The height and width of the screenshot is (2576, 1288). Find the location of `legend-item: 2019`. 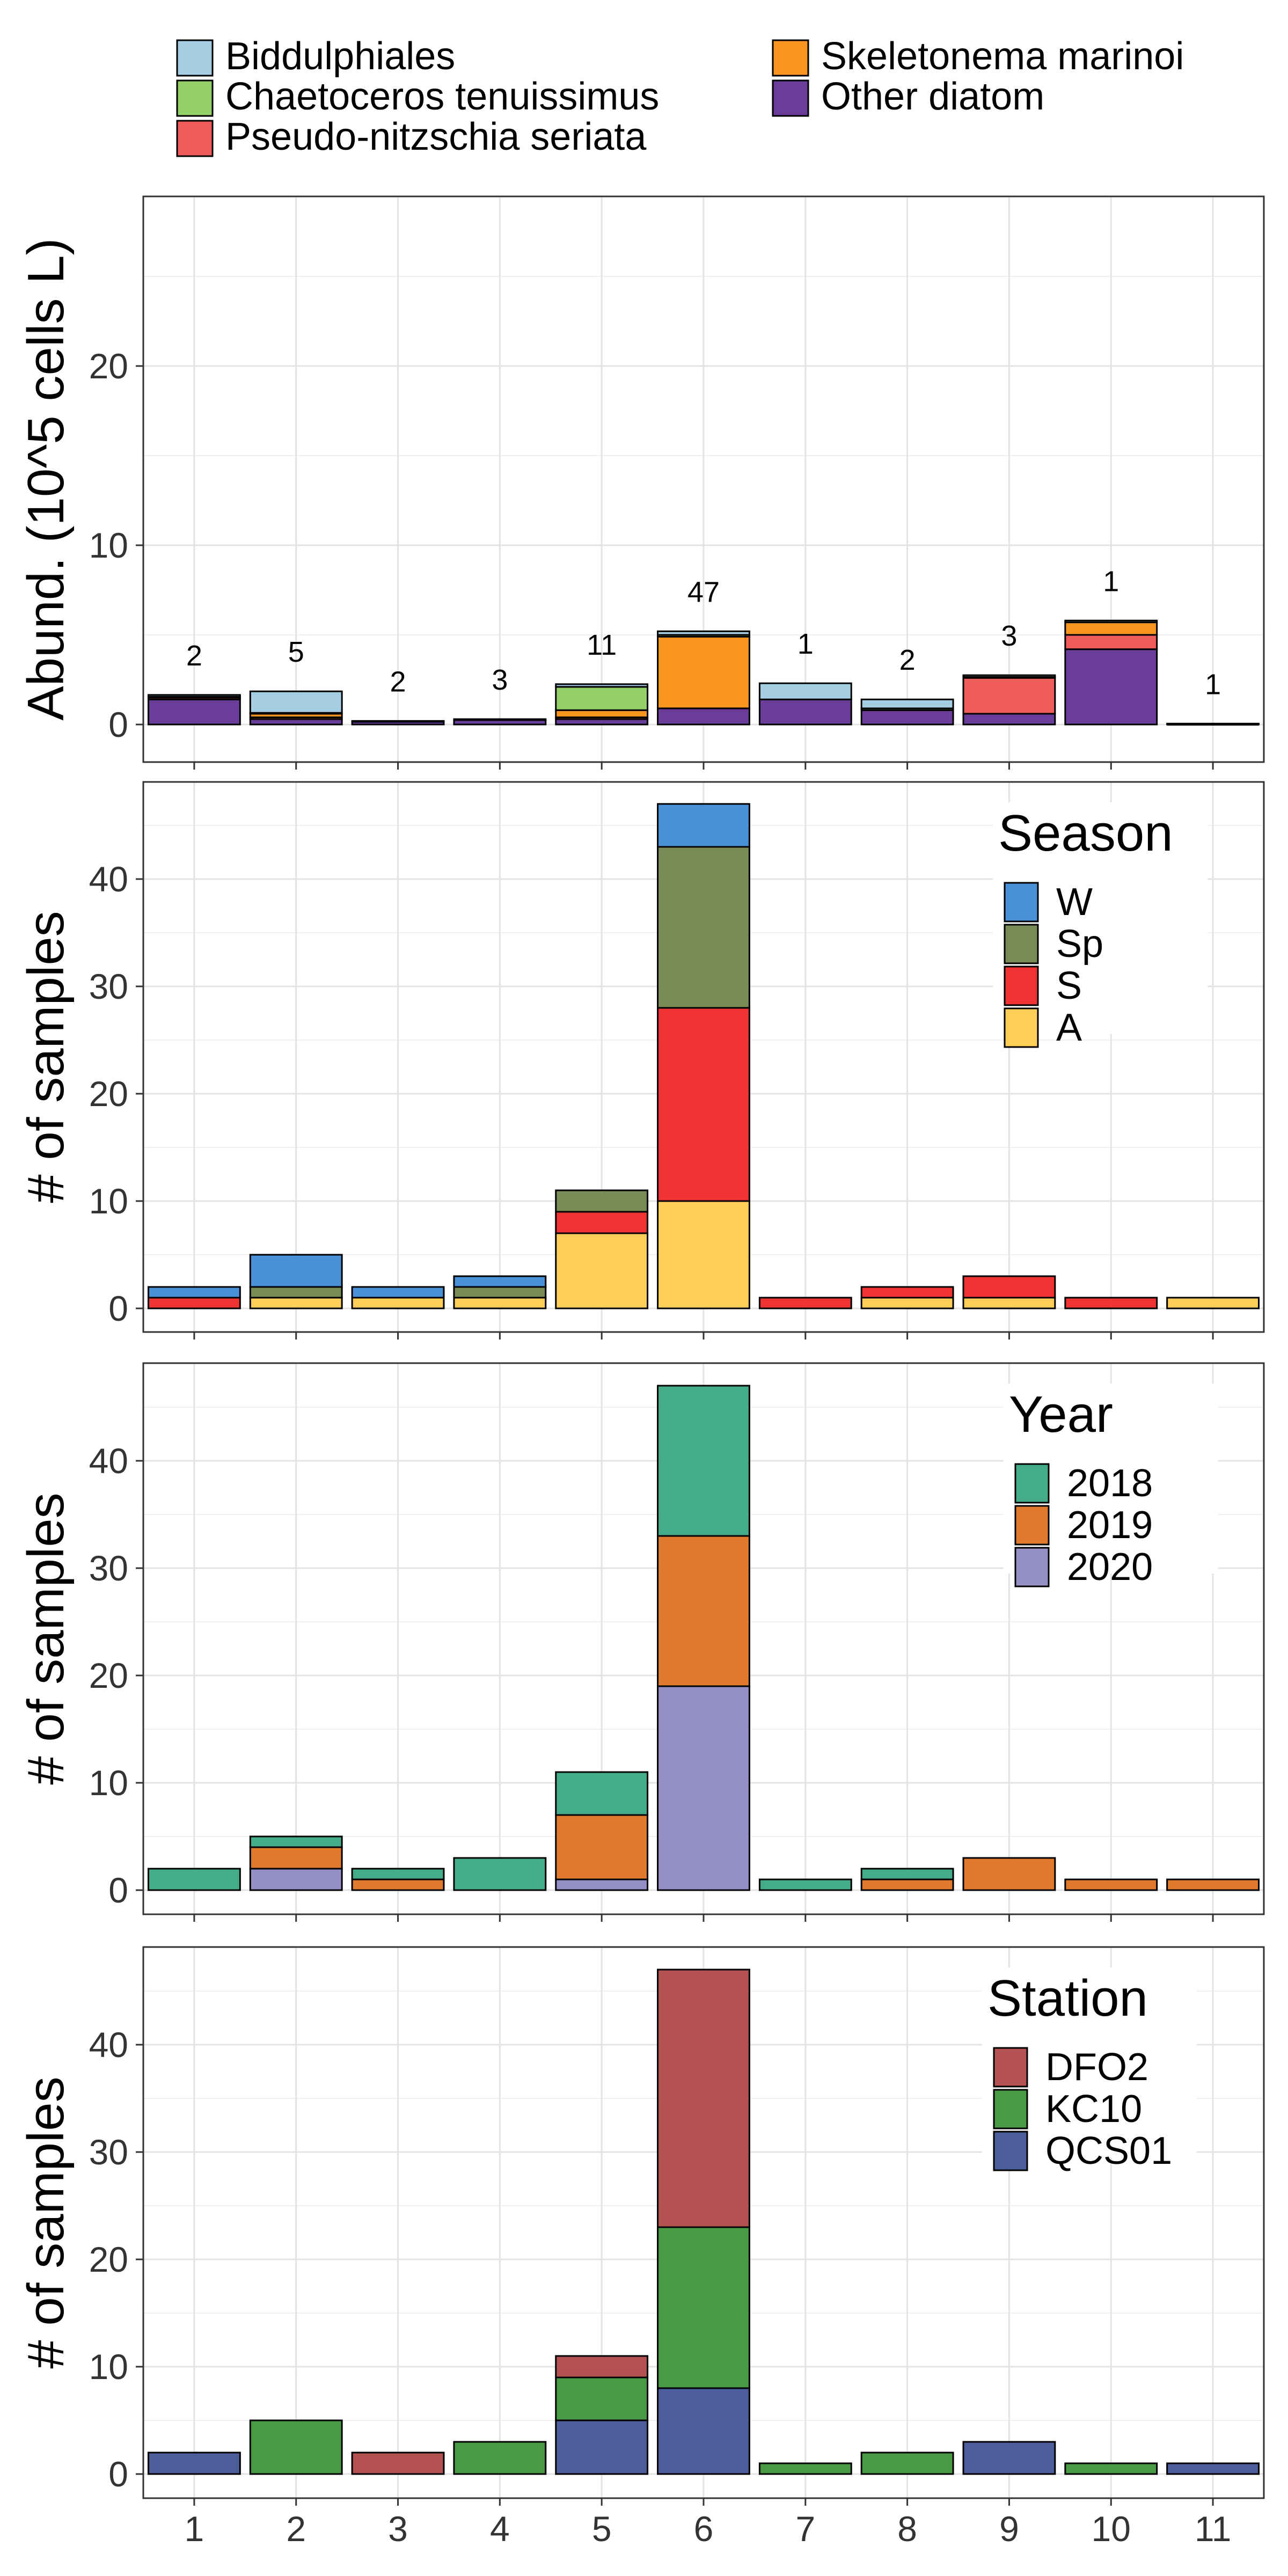

legend-item: 2019 is located at coordinates (1083, 1525).